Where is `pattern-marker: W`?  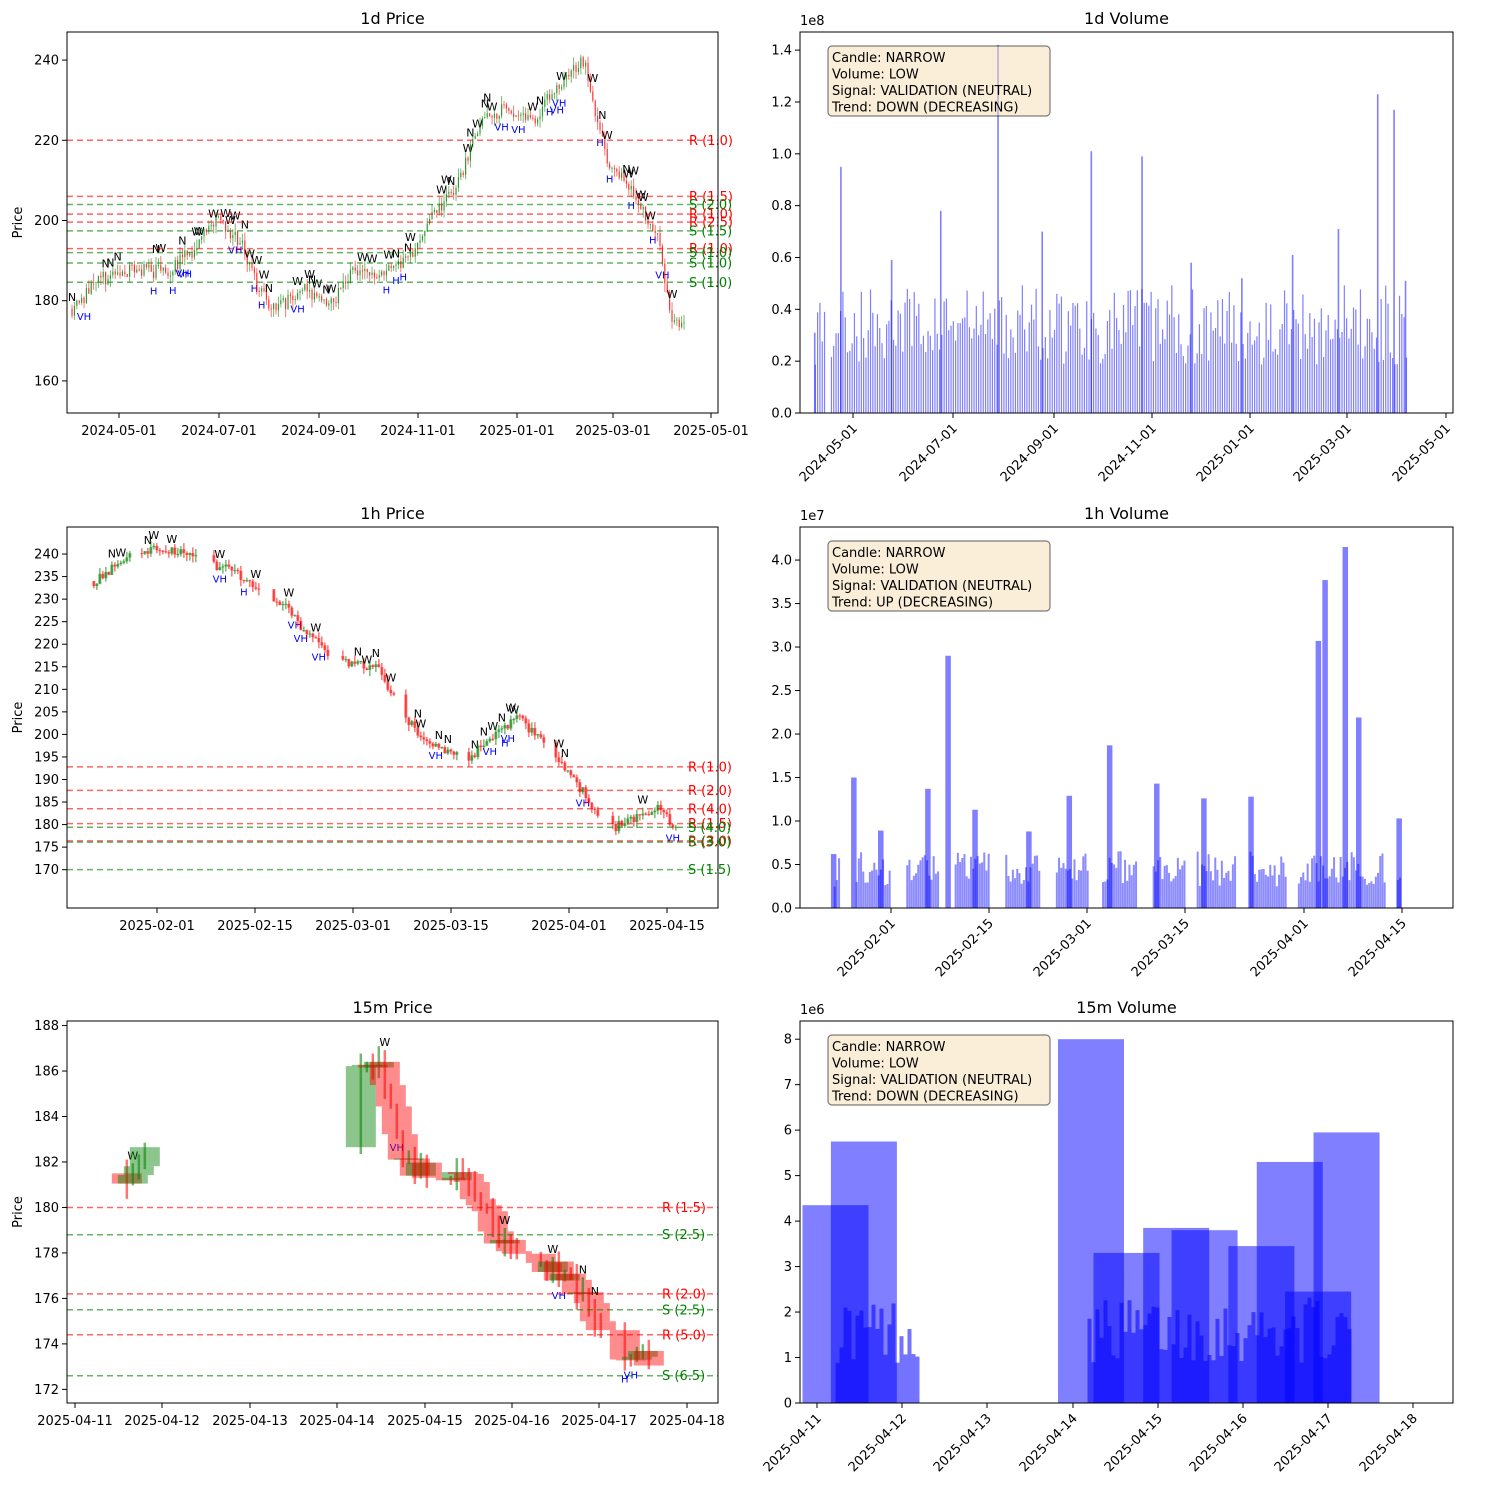 pattern-marker: W is located at coordinates (441, 190).